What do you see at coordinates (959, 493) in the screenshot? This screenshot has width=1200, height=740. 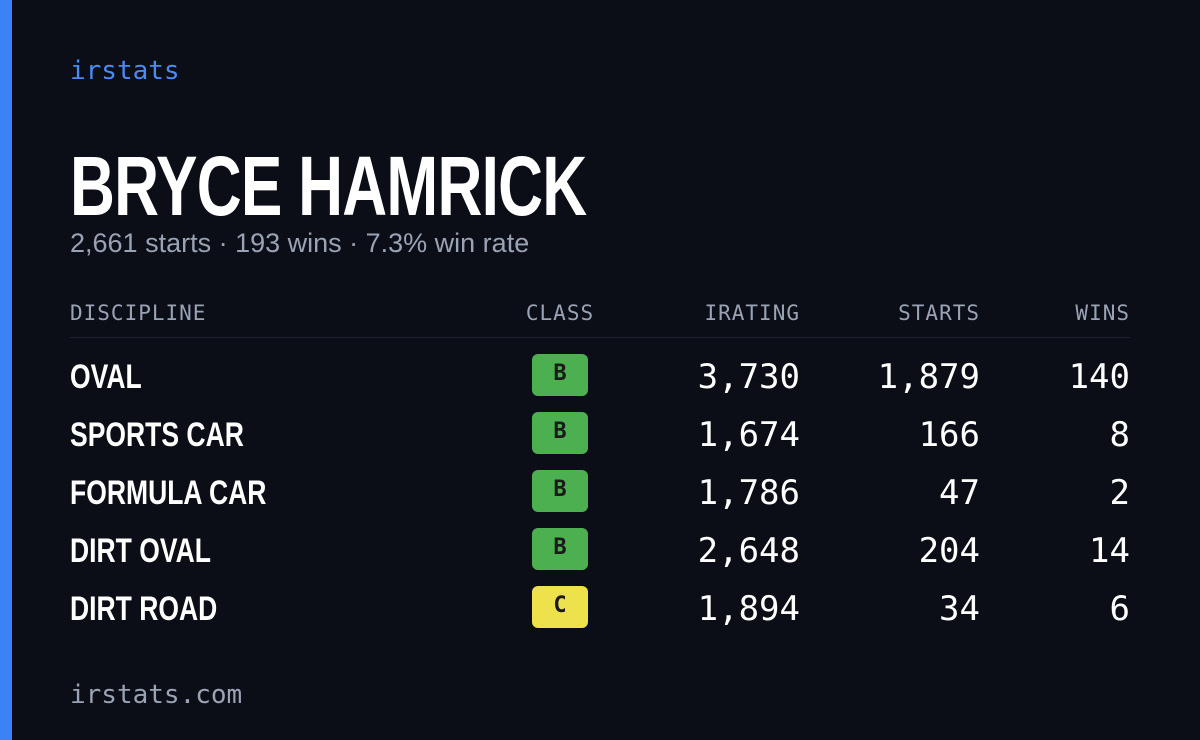 I see `starts: 47` at bounding box center [959, 493].